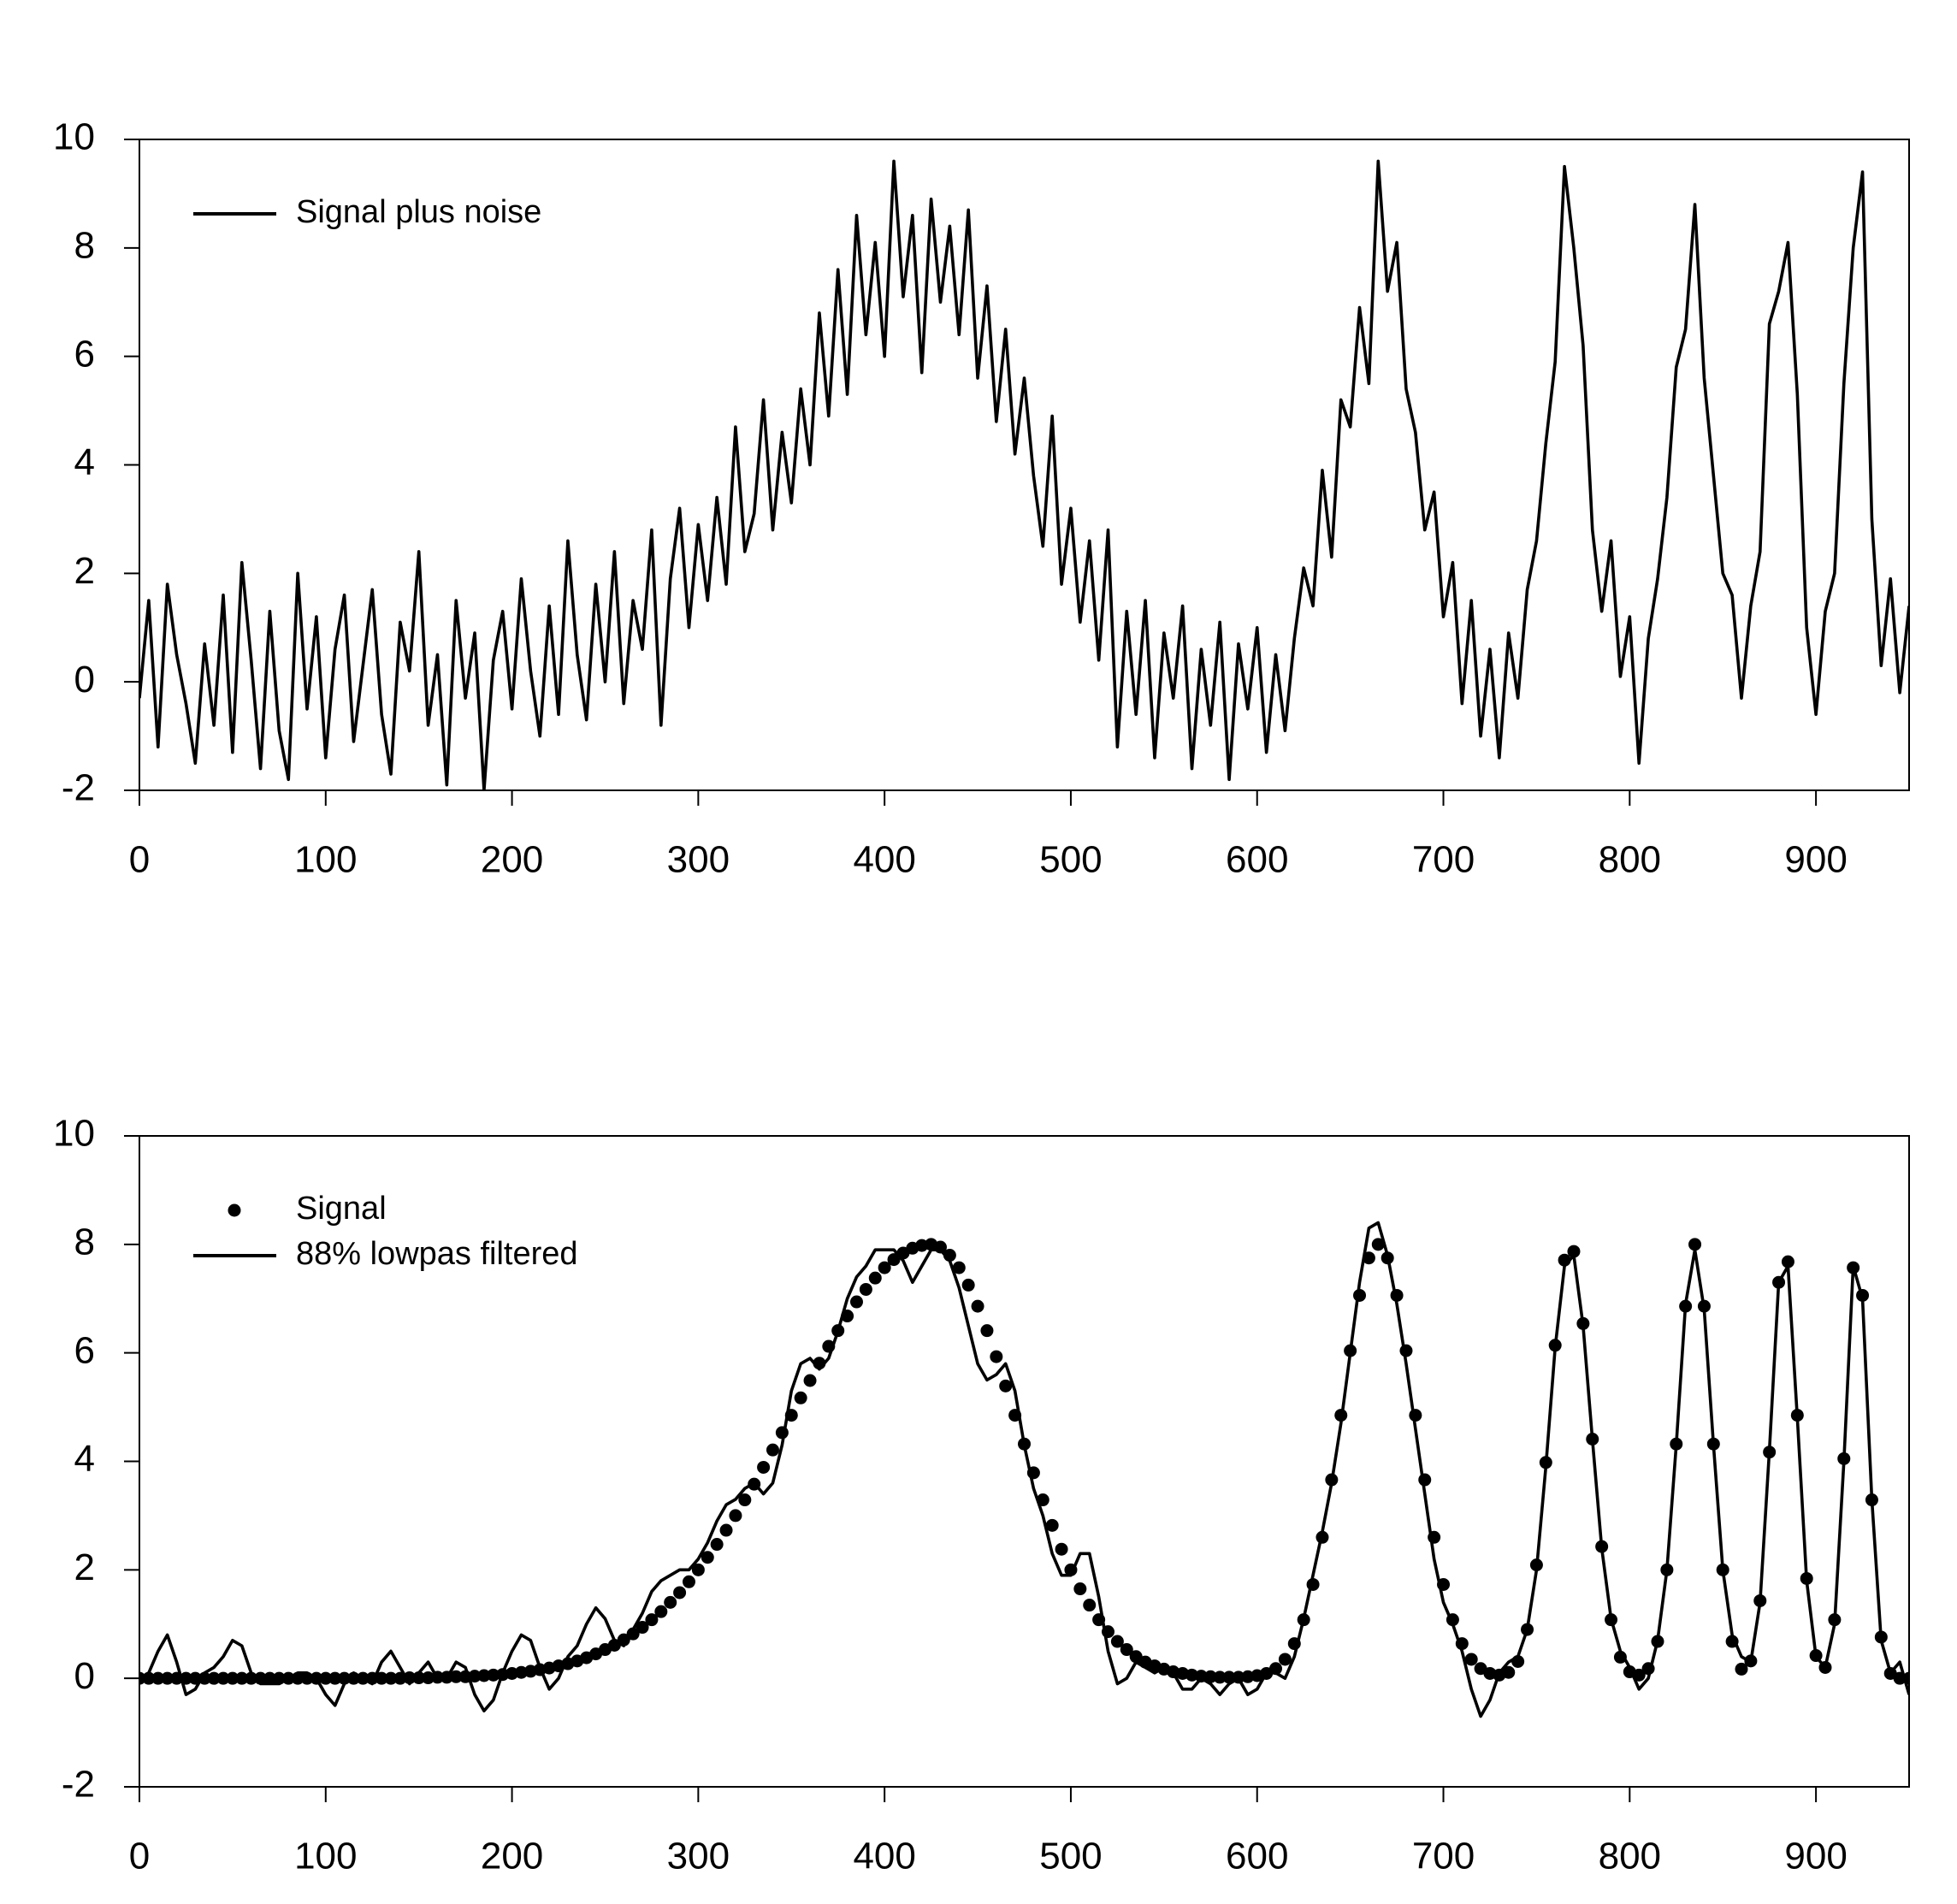  Describe the element at coordinates (84, 245) in the screenshot. I see `y-tick-label: 8` at that location.